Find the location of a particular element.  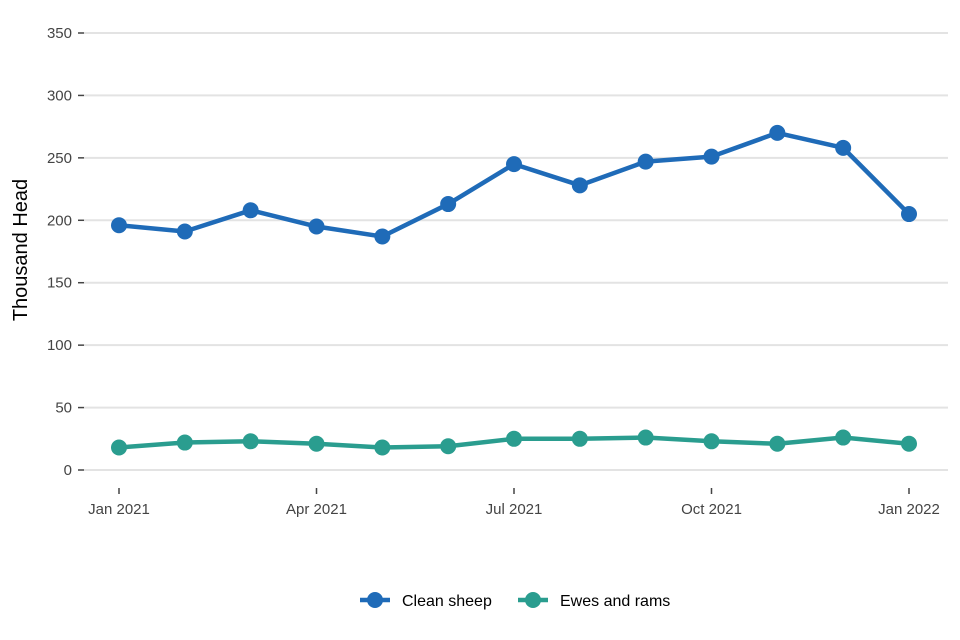

y-tick-label: 350 is located at coordinates (59, 33).